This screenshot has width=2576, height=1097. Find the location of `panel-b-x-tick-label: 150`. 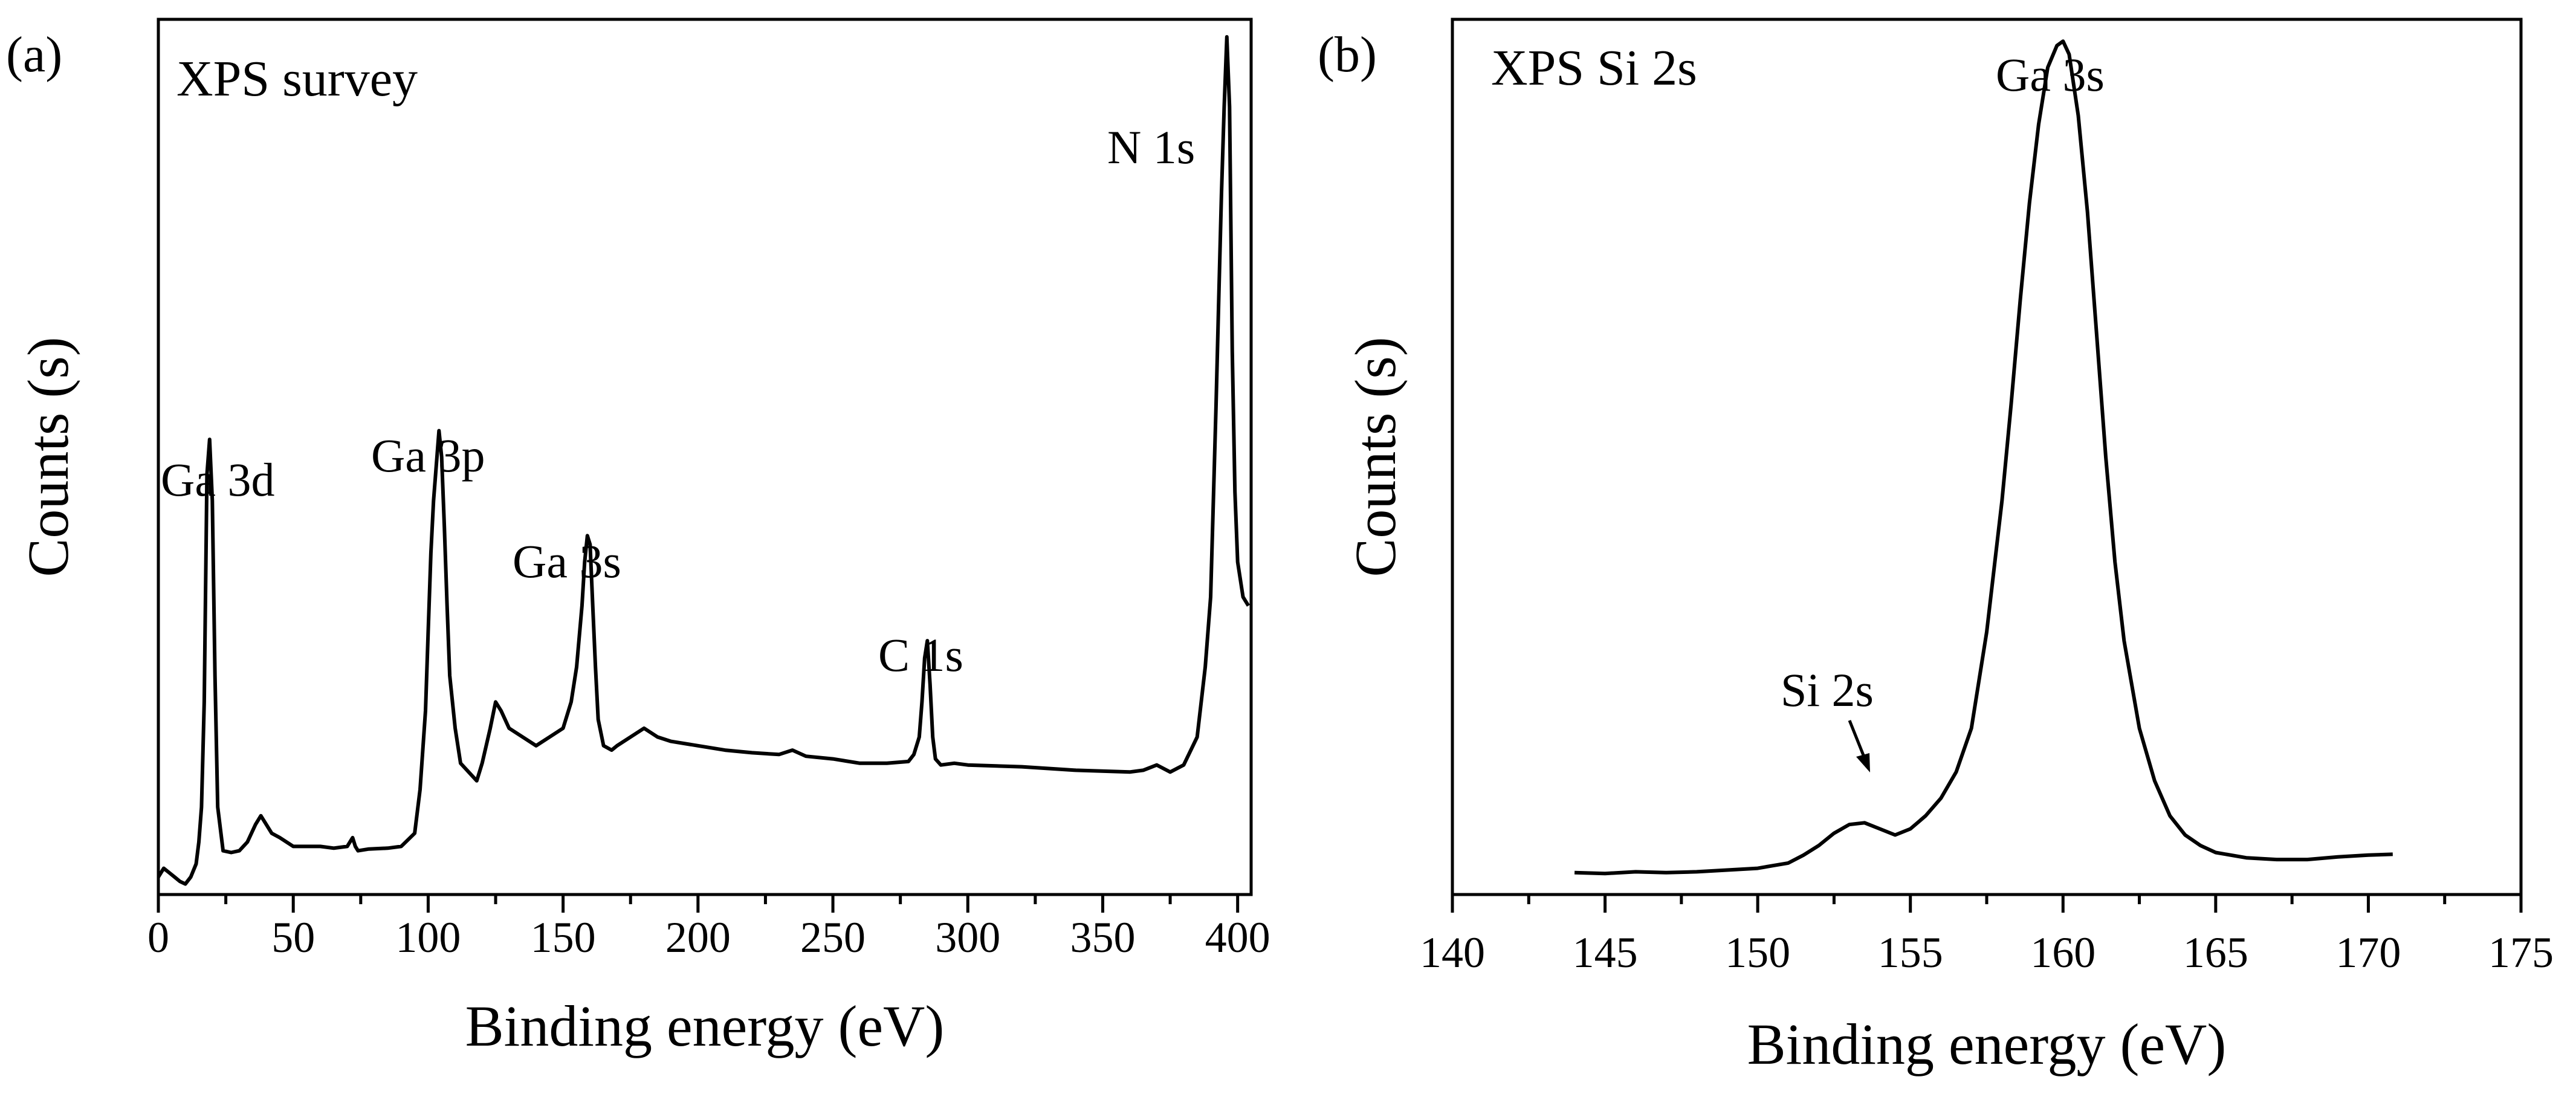

panel-b-x-tick-label: 150 is located at coordinates (1757, 952).